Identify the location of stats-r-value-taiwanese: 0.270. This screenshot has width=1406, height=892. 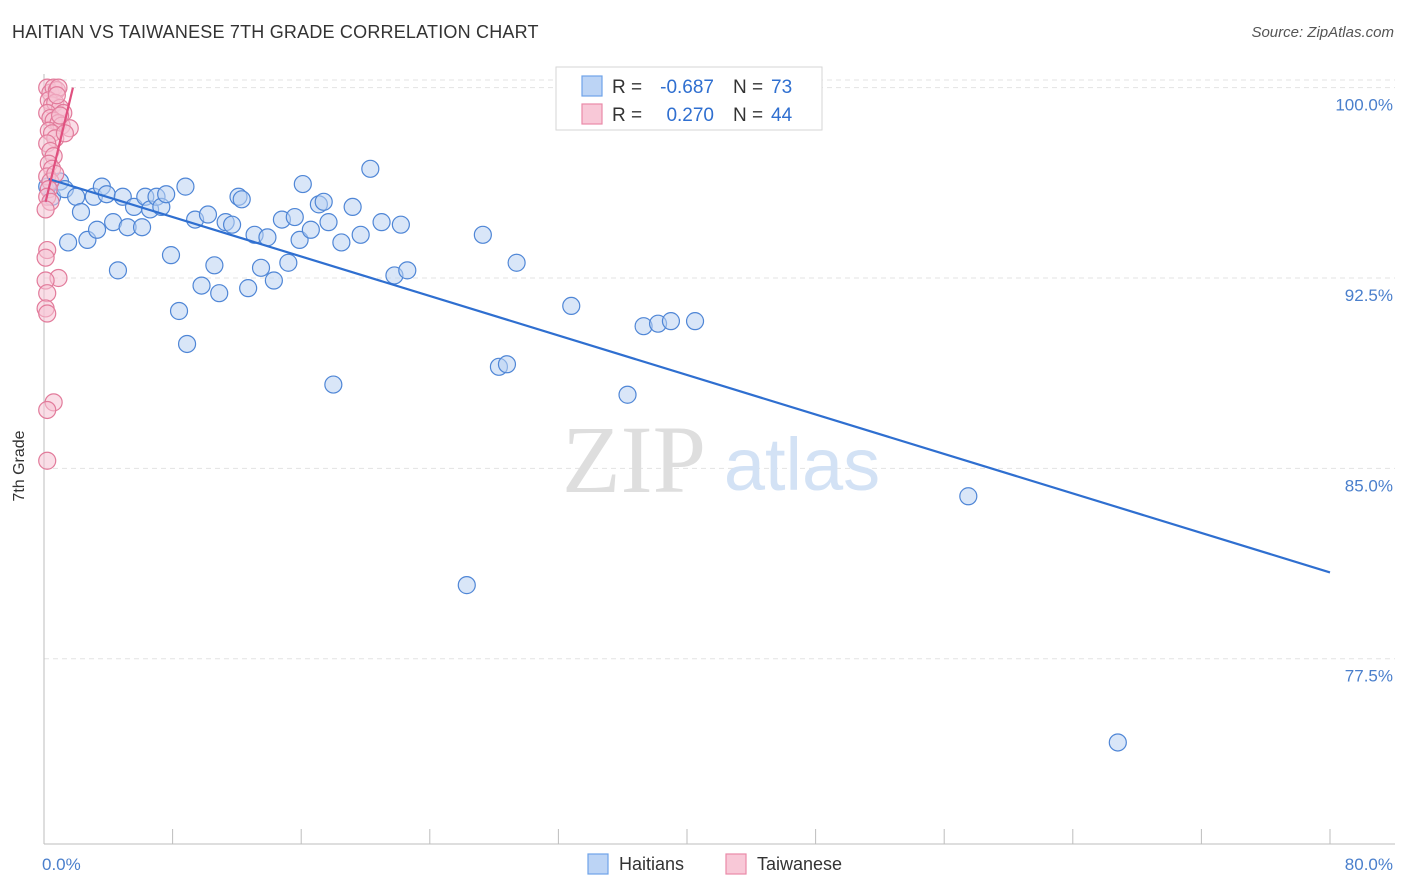
(690, 115).